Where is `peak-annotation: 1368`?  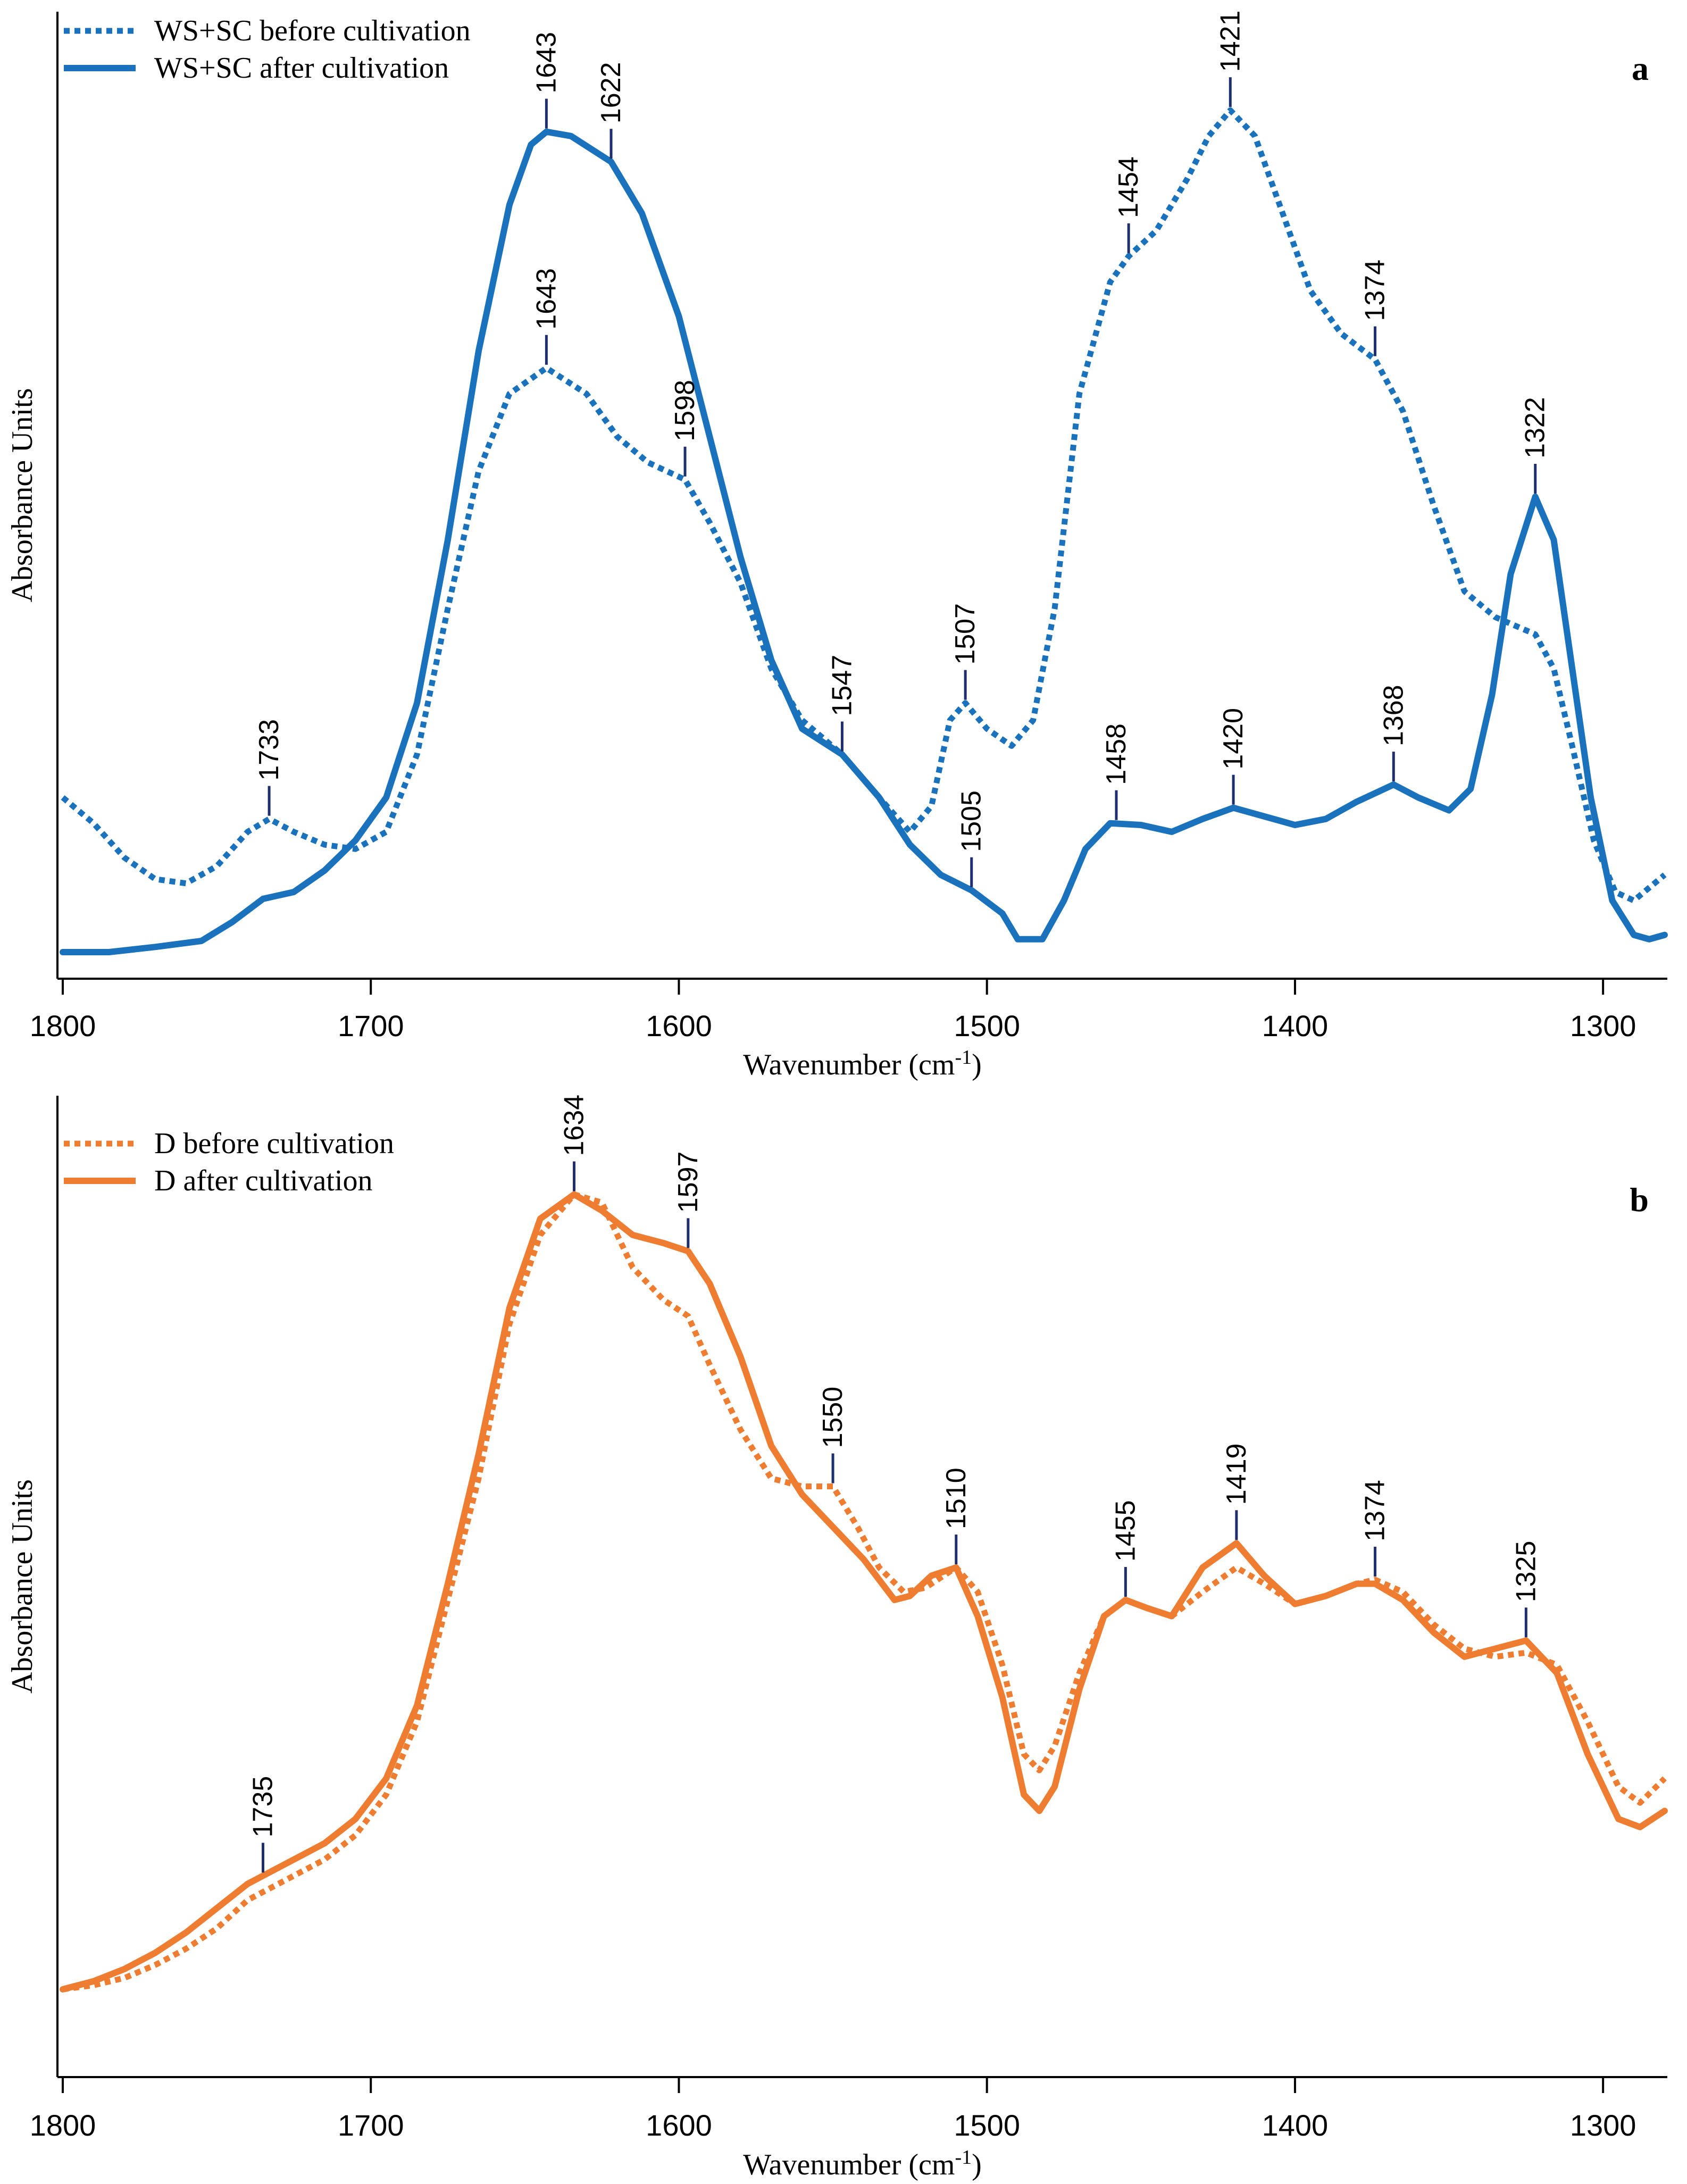 peak-annotation: 1368 is located at coordinates (1393, 733).